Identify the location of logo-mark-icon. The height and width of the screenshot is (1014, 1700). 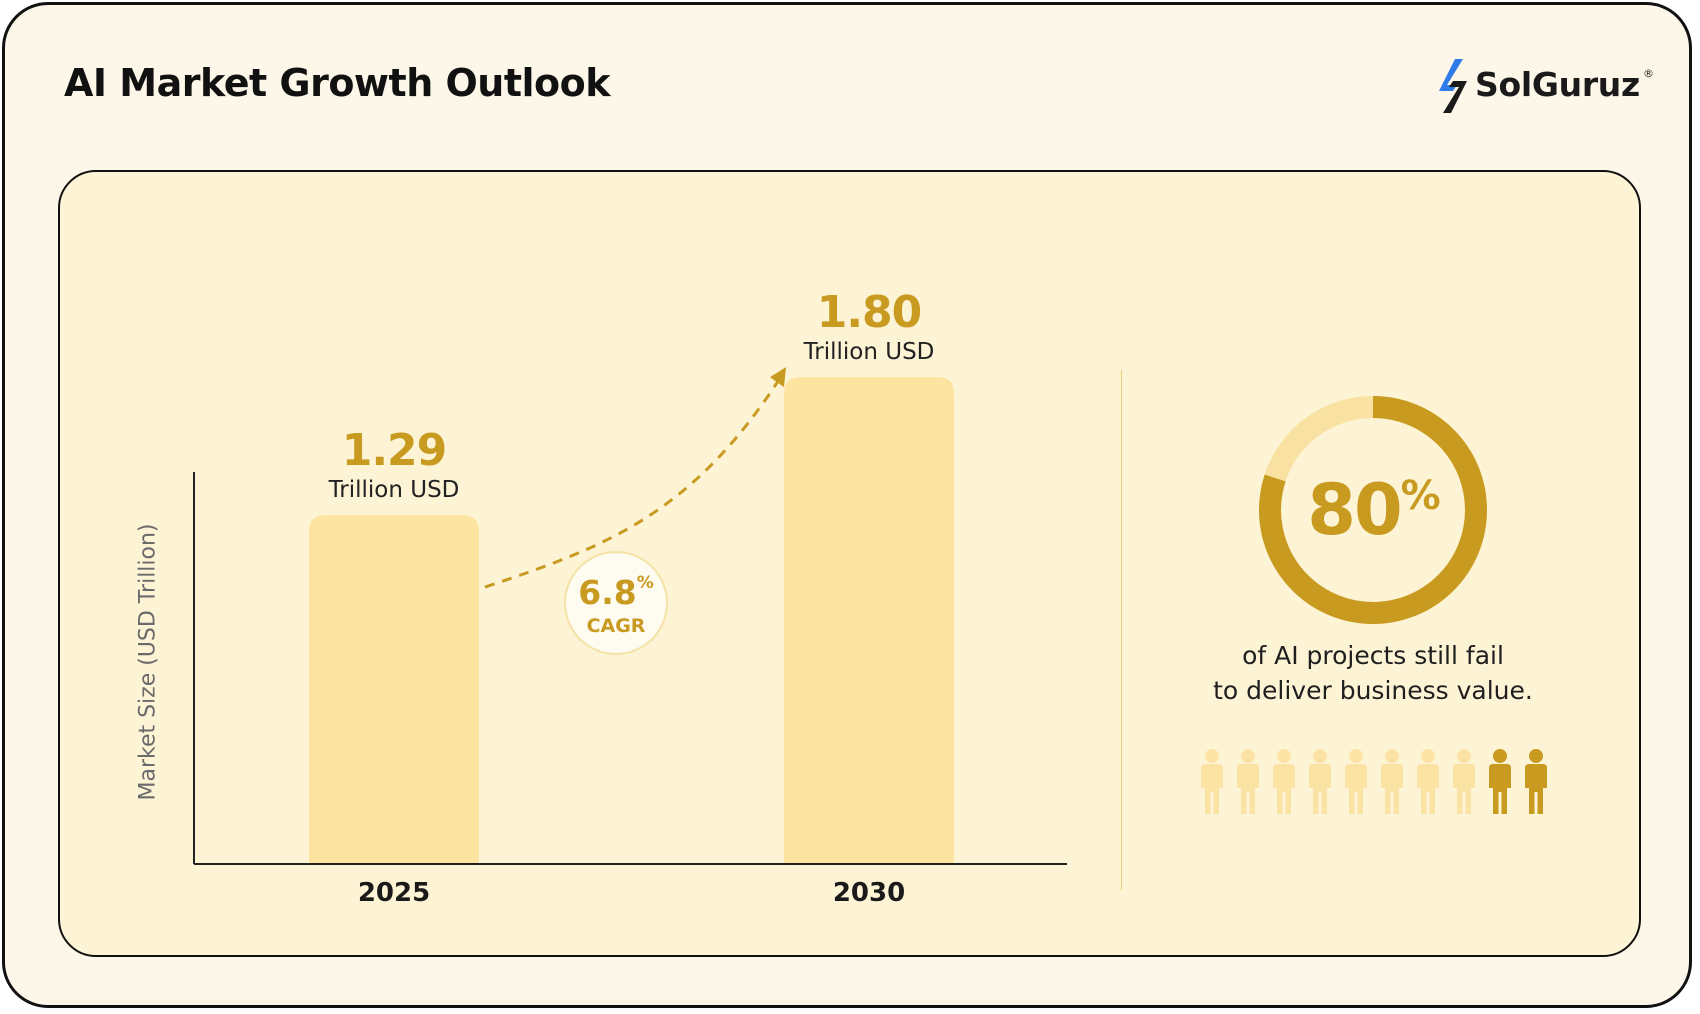
(1453, 86).